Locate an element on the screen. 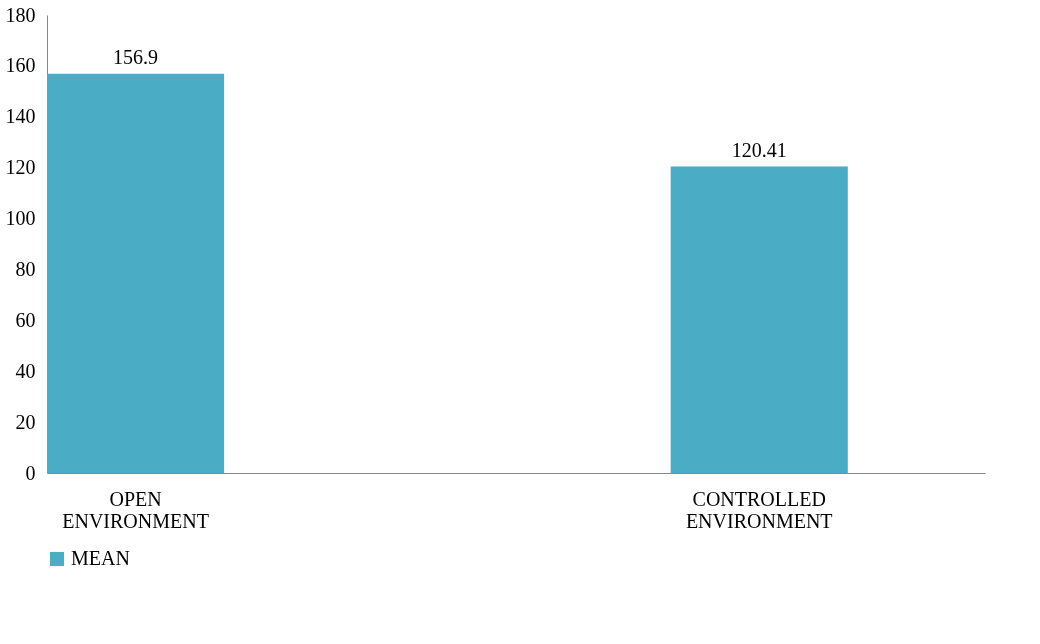 This screenshot has width=1040, height=644. y-tick-label: 0 is located at coordinates (30, 472).